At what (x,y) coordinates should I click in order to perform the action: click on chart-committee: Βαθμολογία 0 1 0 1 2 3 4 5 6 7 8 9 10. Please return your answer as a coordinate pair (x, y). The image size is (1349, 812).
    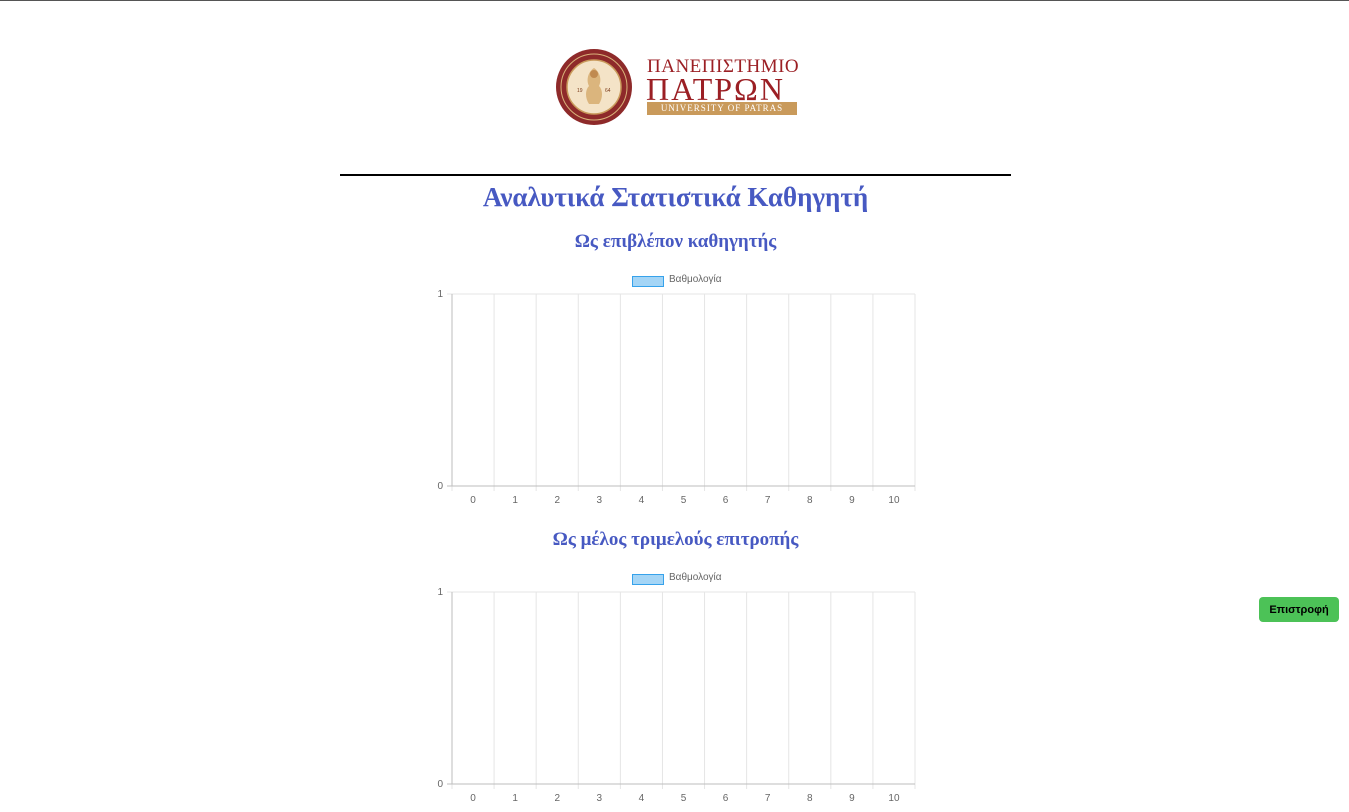
    Looking at the image, I should click on (675, 692).